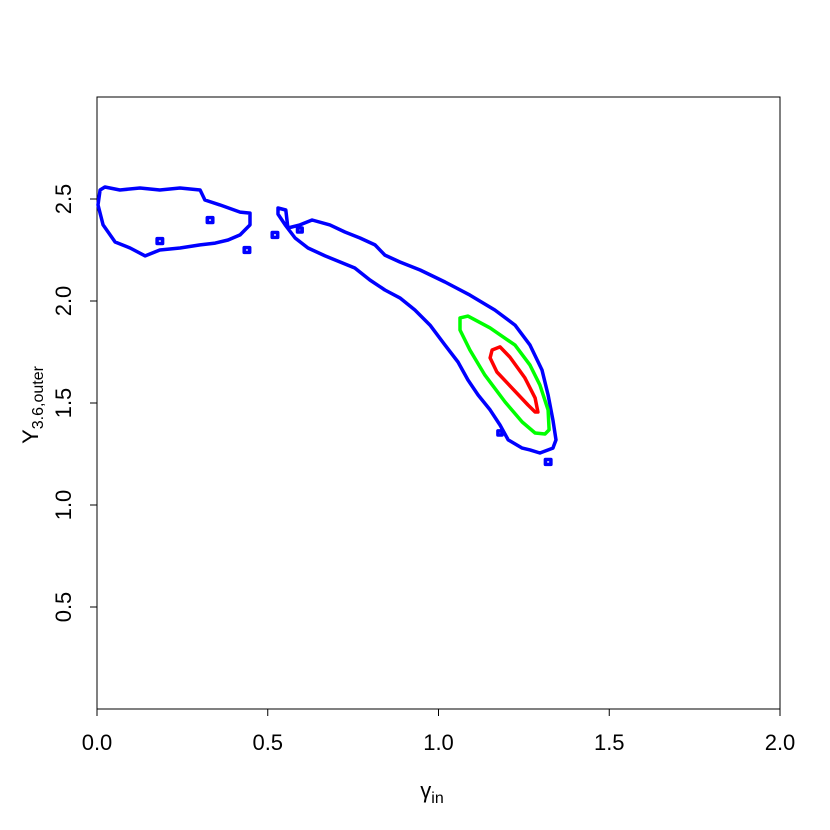  What do you see at coordinates (267, 742) in the screenshot?
I see `x-tick-label: 0.5` at bounding box center [267, 742].